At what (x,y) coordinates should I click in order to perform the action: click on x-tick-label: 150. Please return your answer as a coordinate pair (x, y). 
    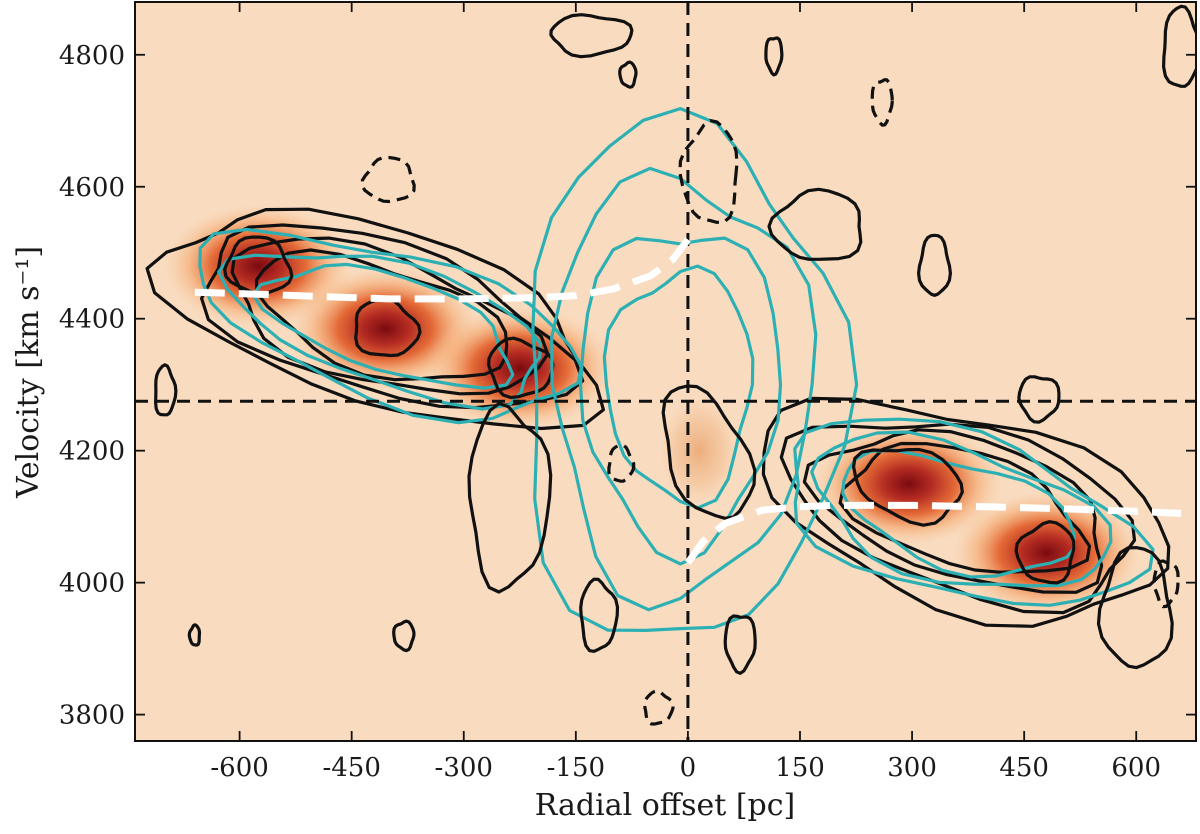
    Looking at the image, I should click on (800, 768).